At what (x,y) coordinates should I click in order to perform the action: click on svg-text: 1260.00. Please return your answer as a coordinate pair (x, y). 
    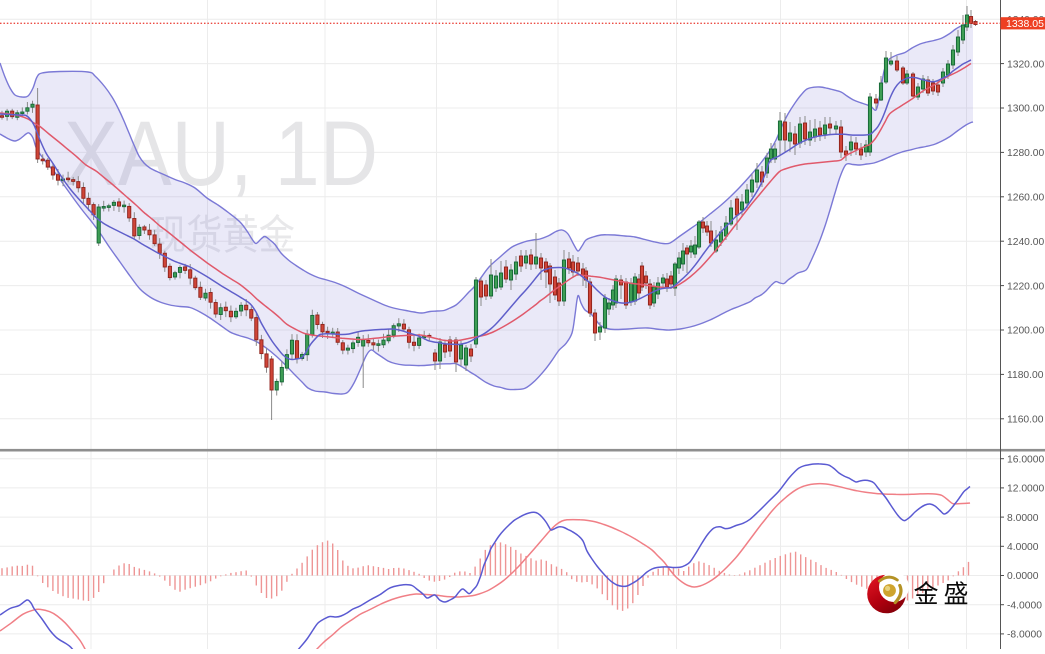
    Looking at the image, I should click on (1025, 198).